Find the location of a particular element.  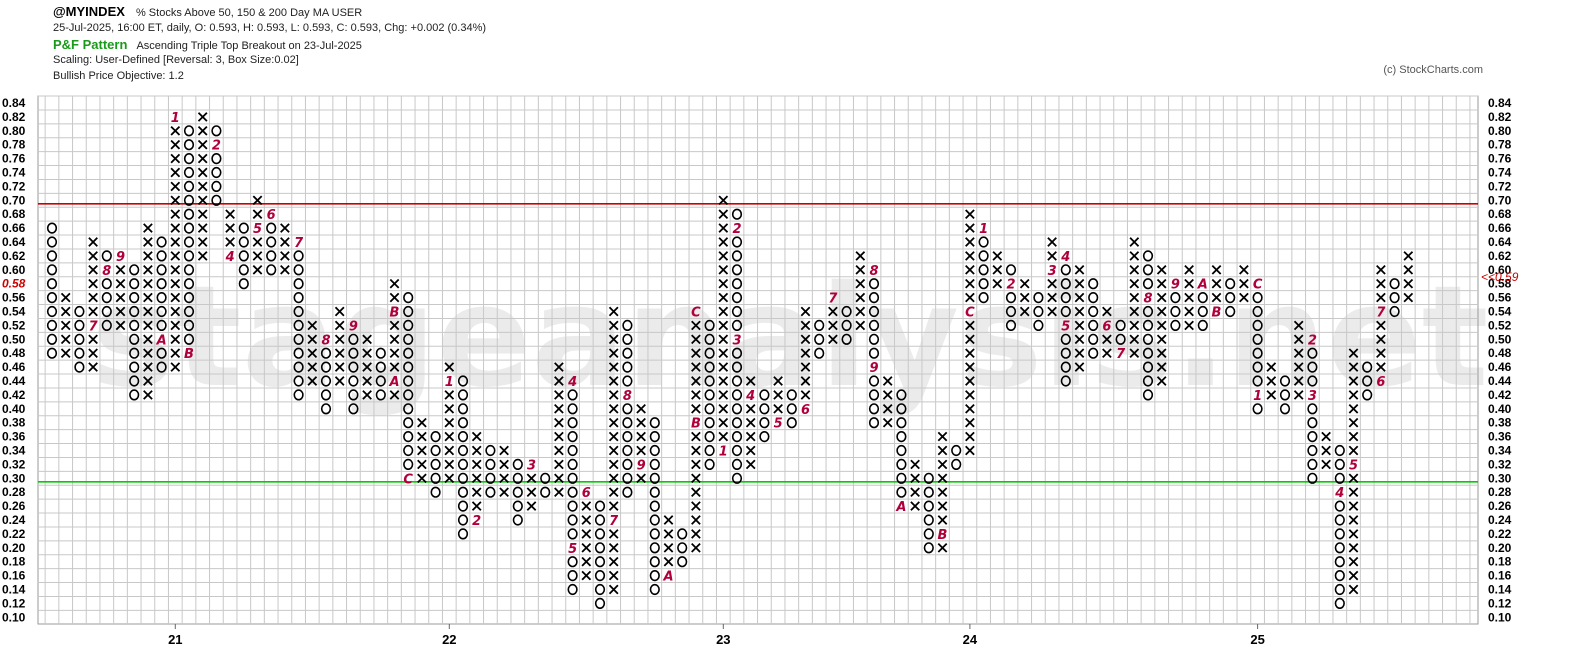

month-marker: 9 is located at coordinates (353, 326).